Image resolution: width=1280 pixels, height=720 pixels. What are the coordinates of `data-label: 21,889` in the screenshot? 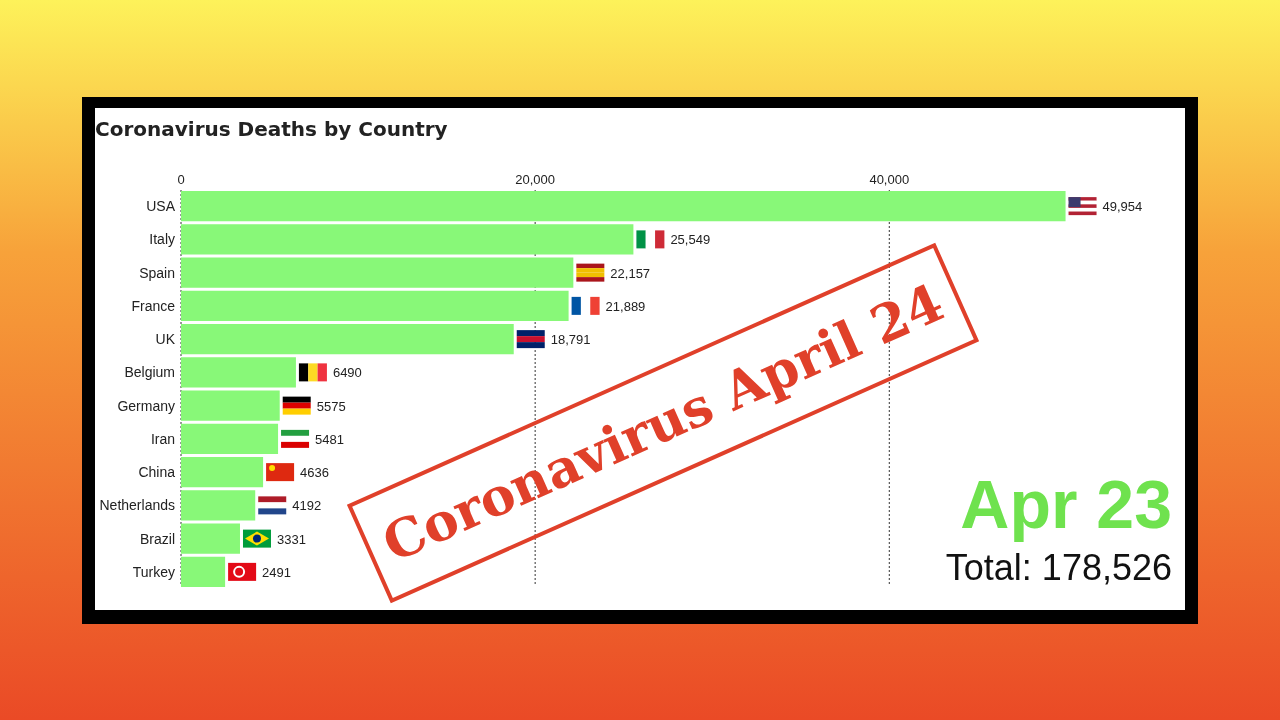 It's located at (625, 306).